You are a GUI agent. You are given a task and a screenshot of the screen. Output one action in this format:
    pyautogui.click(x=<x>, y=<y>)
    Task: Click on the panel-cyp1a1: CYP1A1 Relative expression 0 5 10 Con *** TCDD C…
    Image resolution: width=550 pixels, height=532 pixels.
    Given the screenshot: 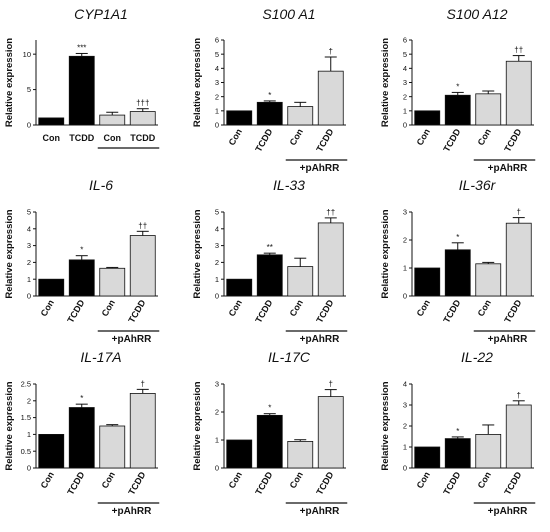 What is the action you would take?
    pyautogui.click(x=82, y=77)
    